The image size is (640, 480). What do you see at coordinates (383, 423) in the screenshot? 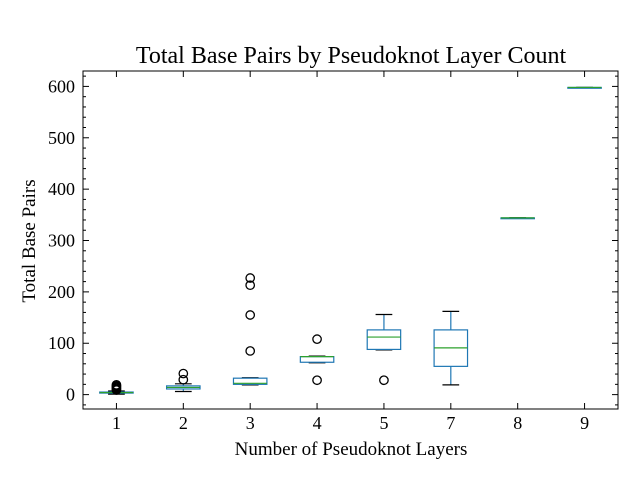
I see `x-tick-label: 5` at bounding box center [383, 423].